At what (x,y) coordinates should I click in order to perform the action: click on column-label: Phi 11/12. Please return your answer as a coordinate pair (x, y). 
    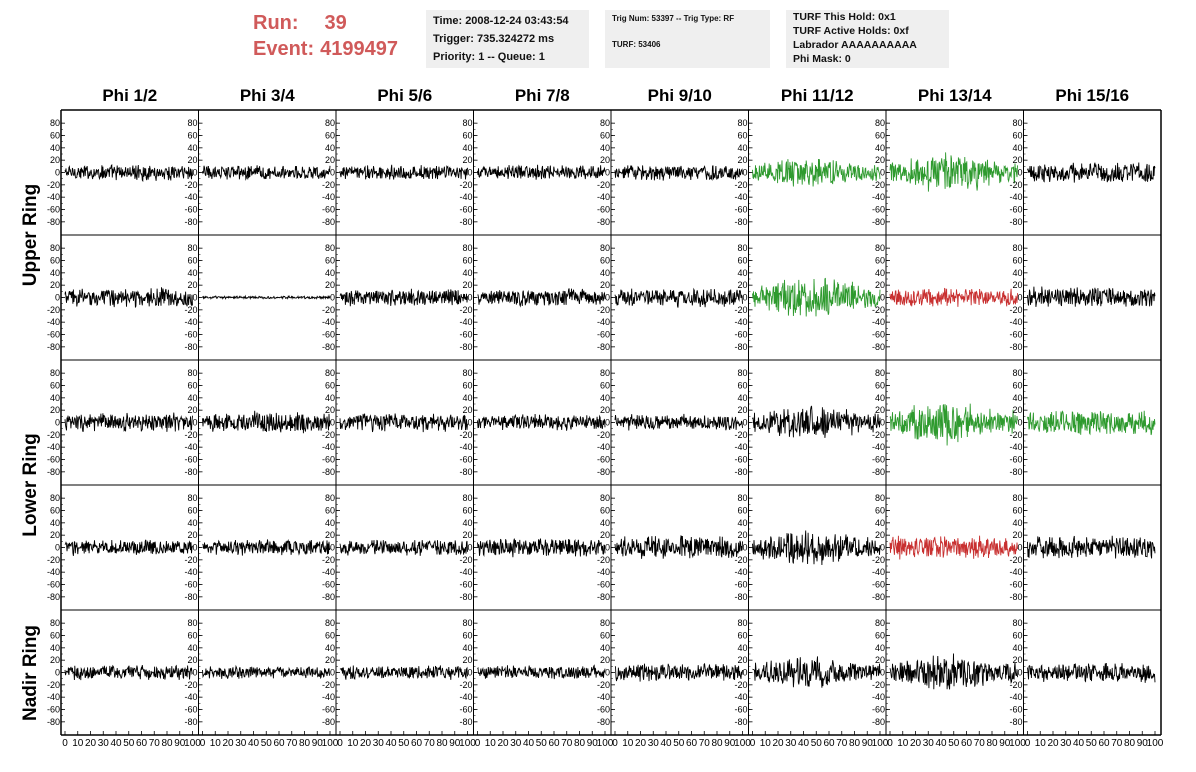
    Looking at the image, I should click on (817, 95).